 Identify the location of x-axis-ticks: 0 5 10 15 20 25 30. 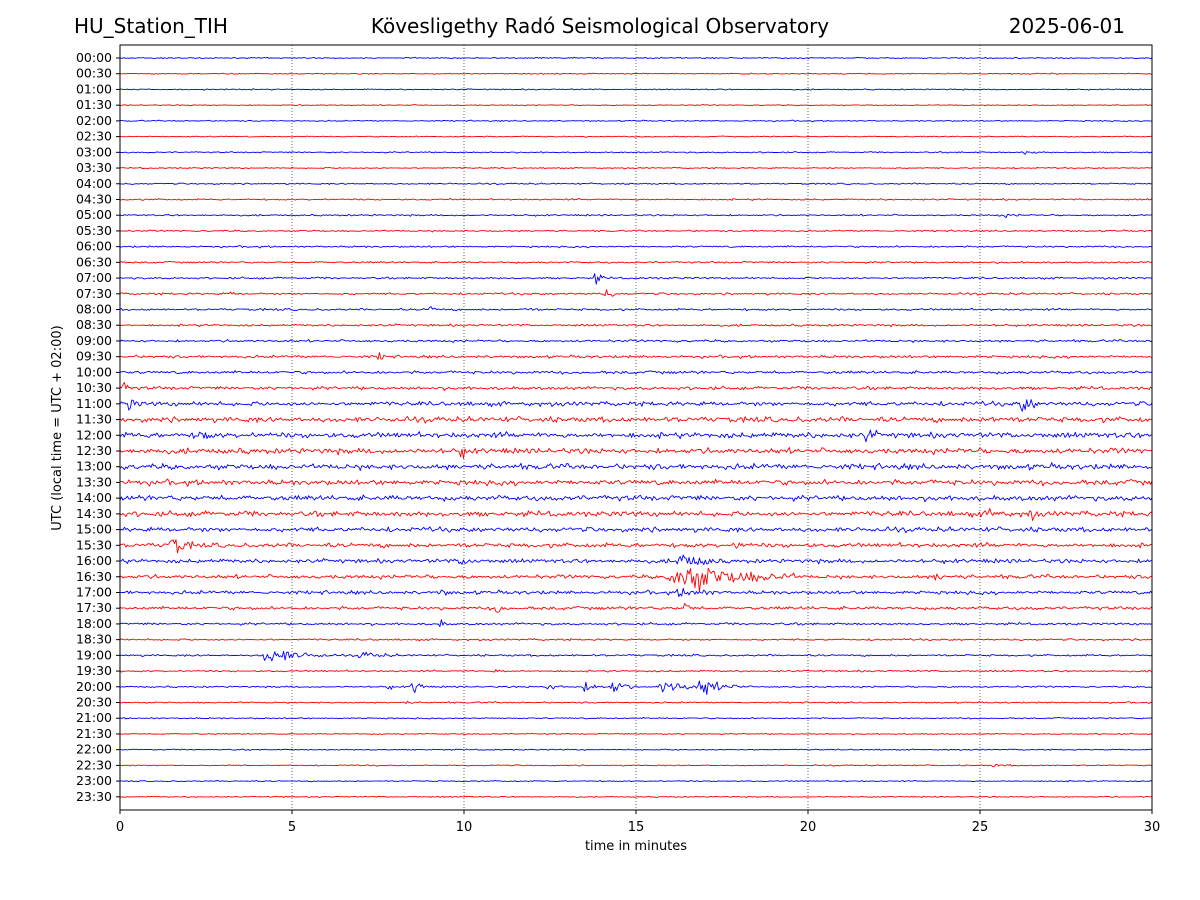
(638, 822).